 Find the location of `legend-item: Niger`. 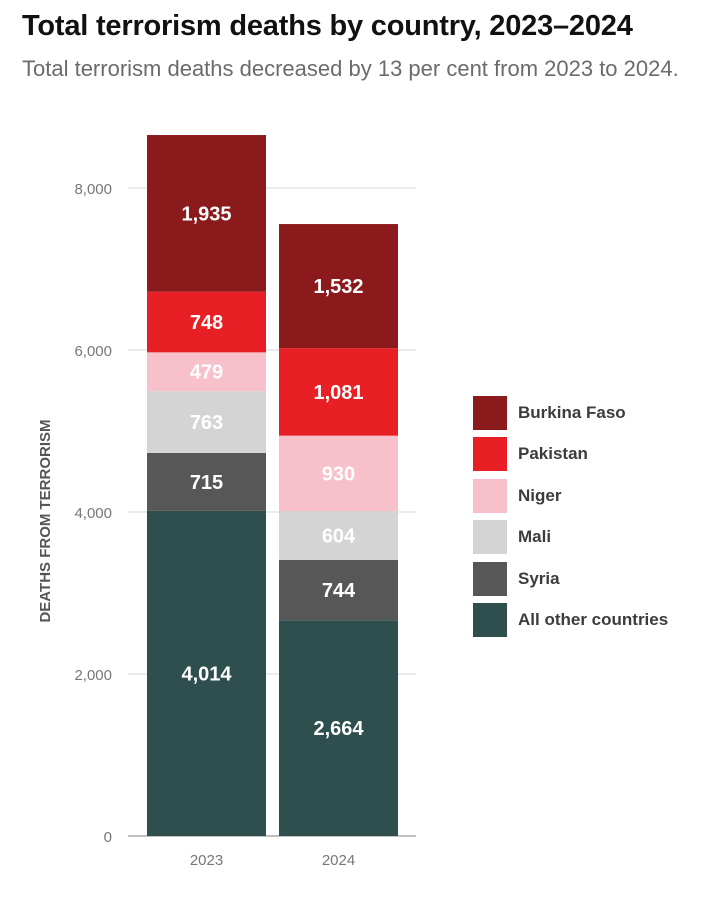

legend-item: Niger is located at coordinates (570, 496).